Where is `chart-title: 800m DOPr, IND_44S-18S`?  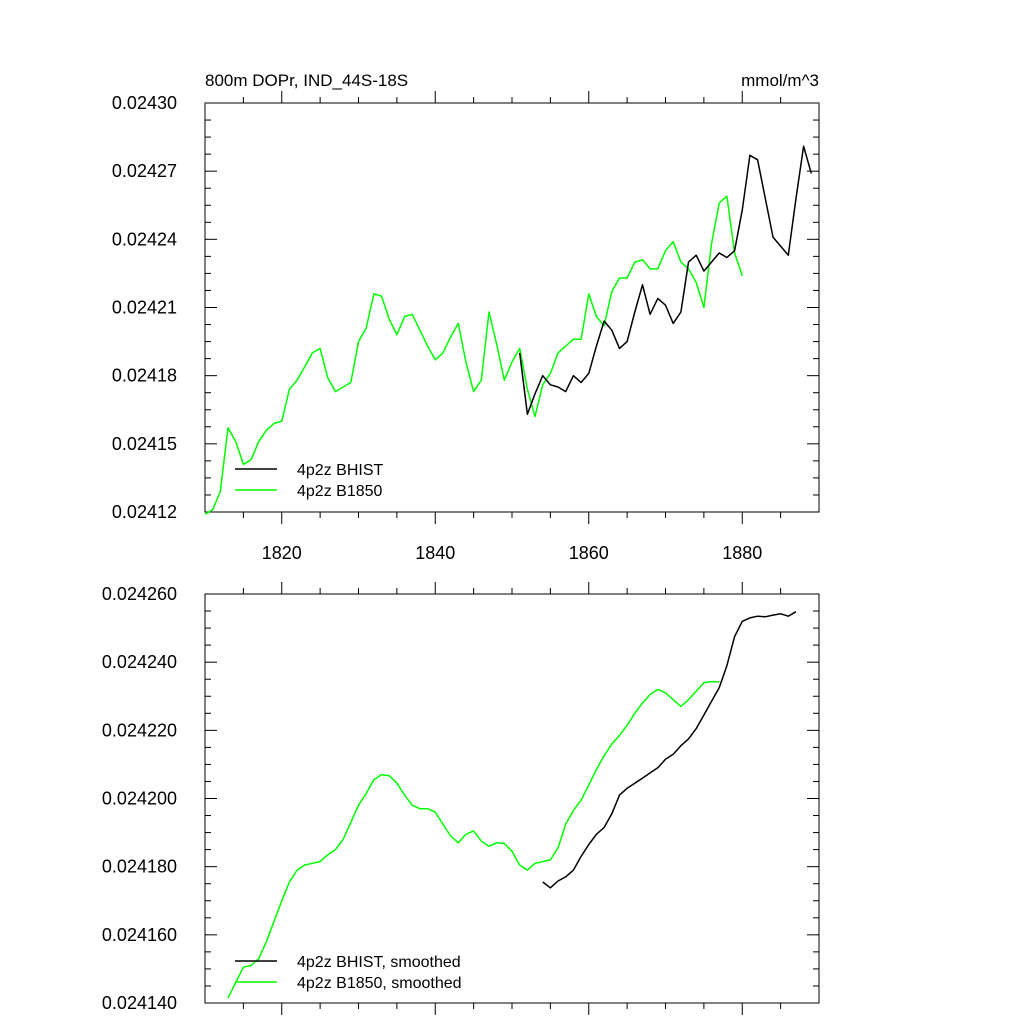 chart-title: 800m DOPr, IND_44S-18S is located at coordinates (306, 80).